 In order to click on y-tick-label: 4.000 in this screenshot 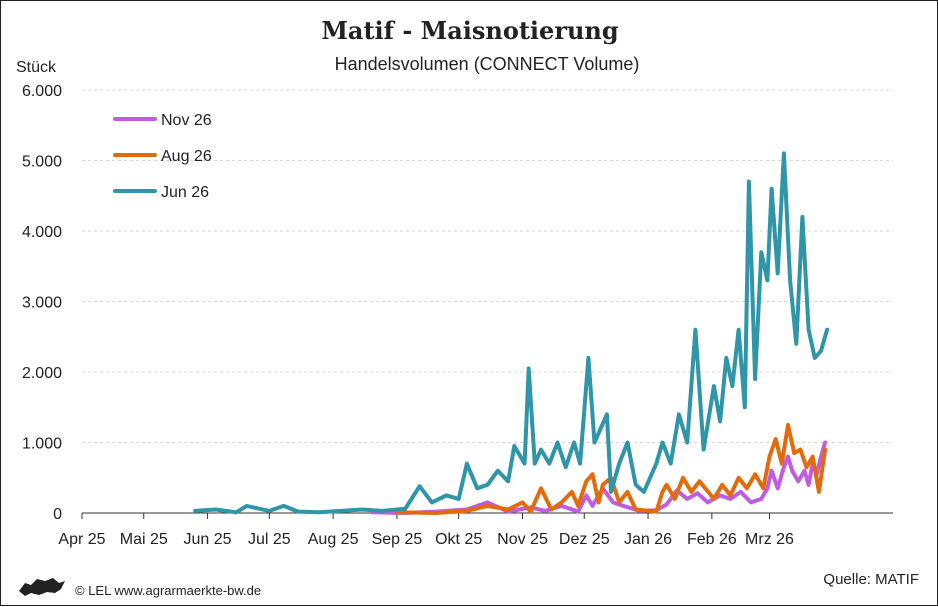, I will do `click(42, 232)`.